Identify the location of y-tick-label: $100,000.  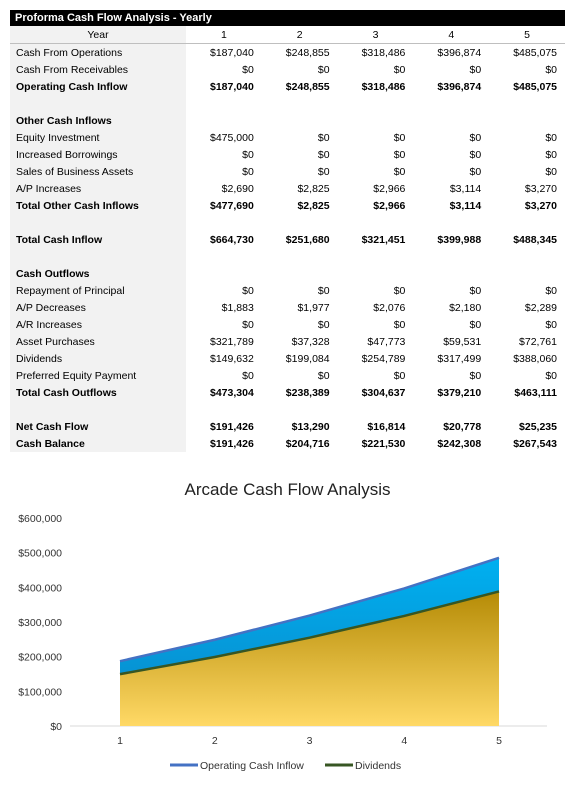
(40, 692).